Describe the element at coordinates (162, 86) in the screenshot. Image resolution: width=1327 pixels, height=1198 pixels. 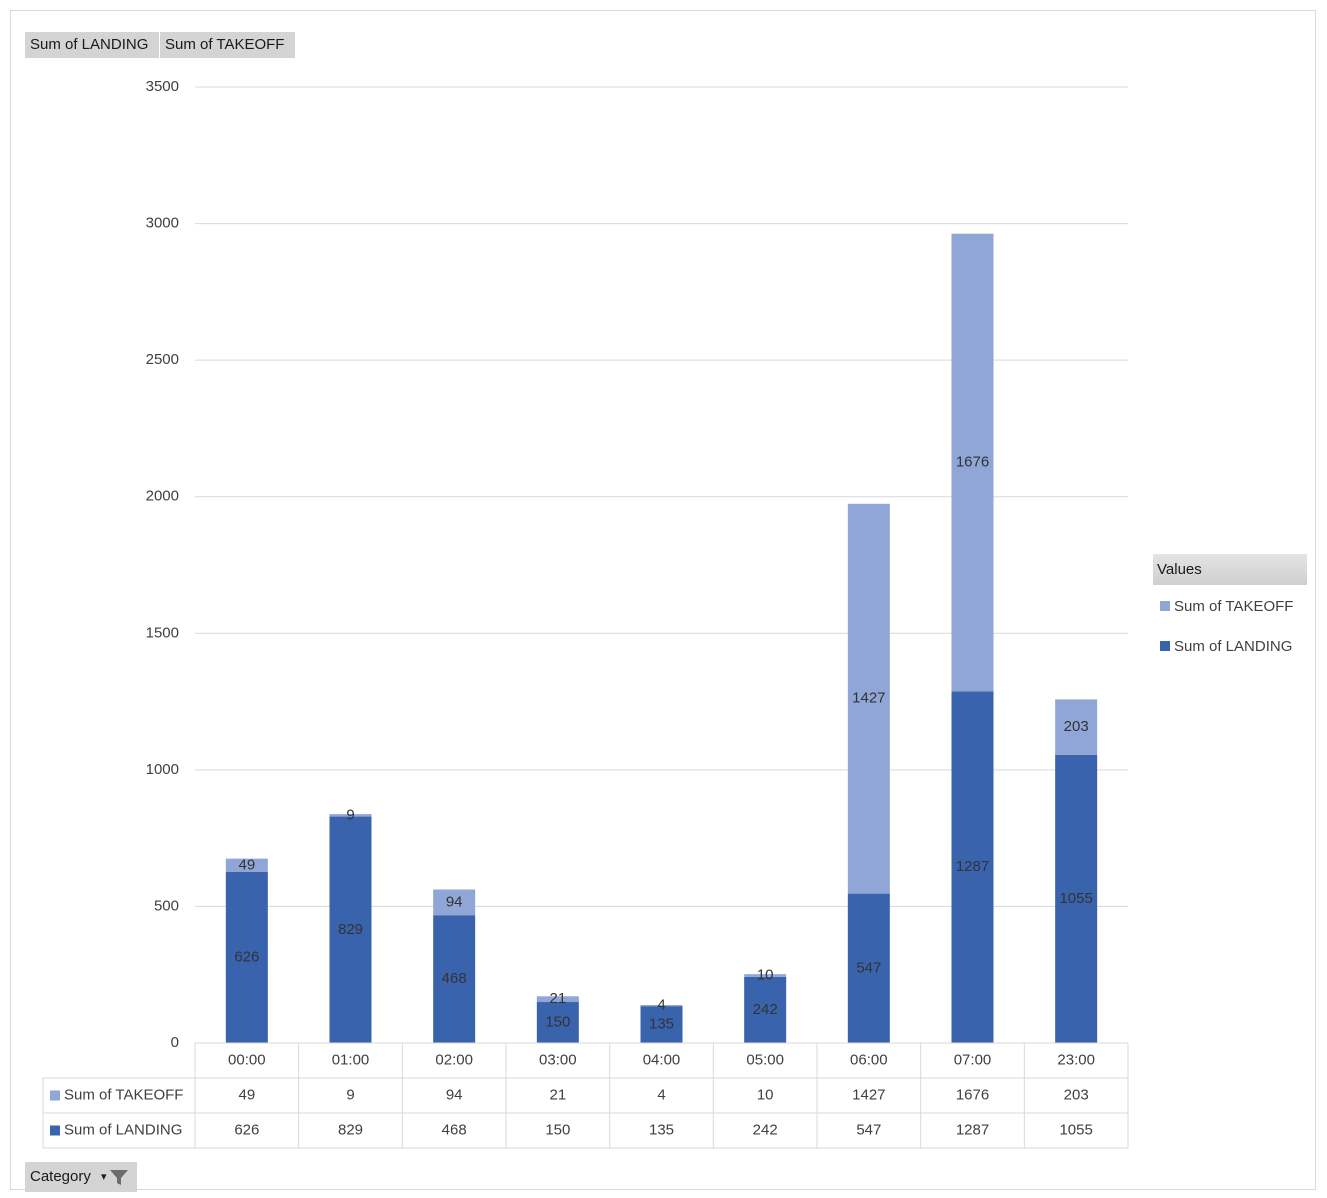
I see `y-tick-label-3500: 3500` at that location.